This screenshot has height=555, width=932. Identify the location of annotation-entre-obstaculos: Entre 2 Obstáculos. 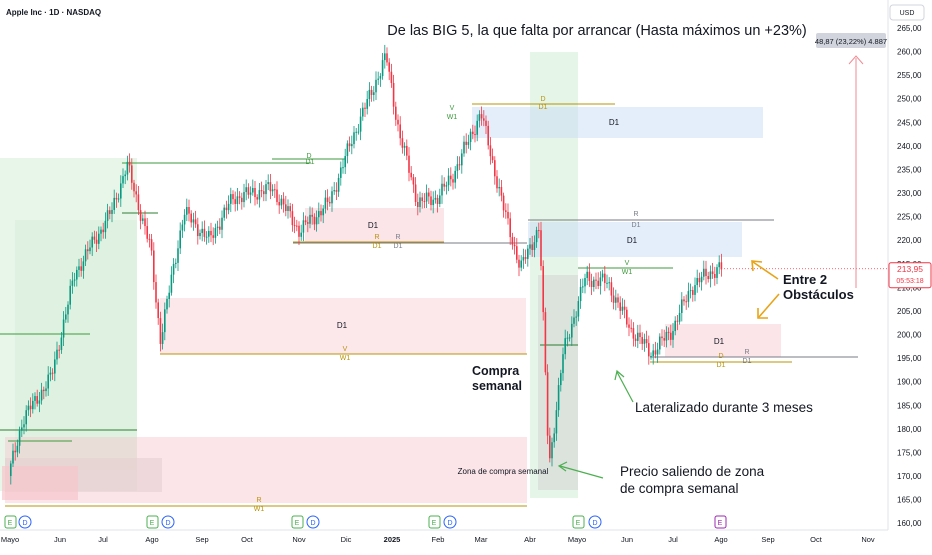
(818, 287).